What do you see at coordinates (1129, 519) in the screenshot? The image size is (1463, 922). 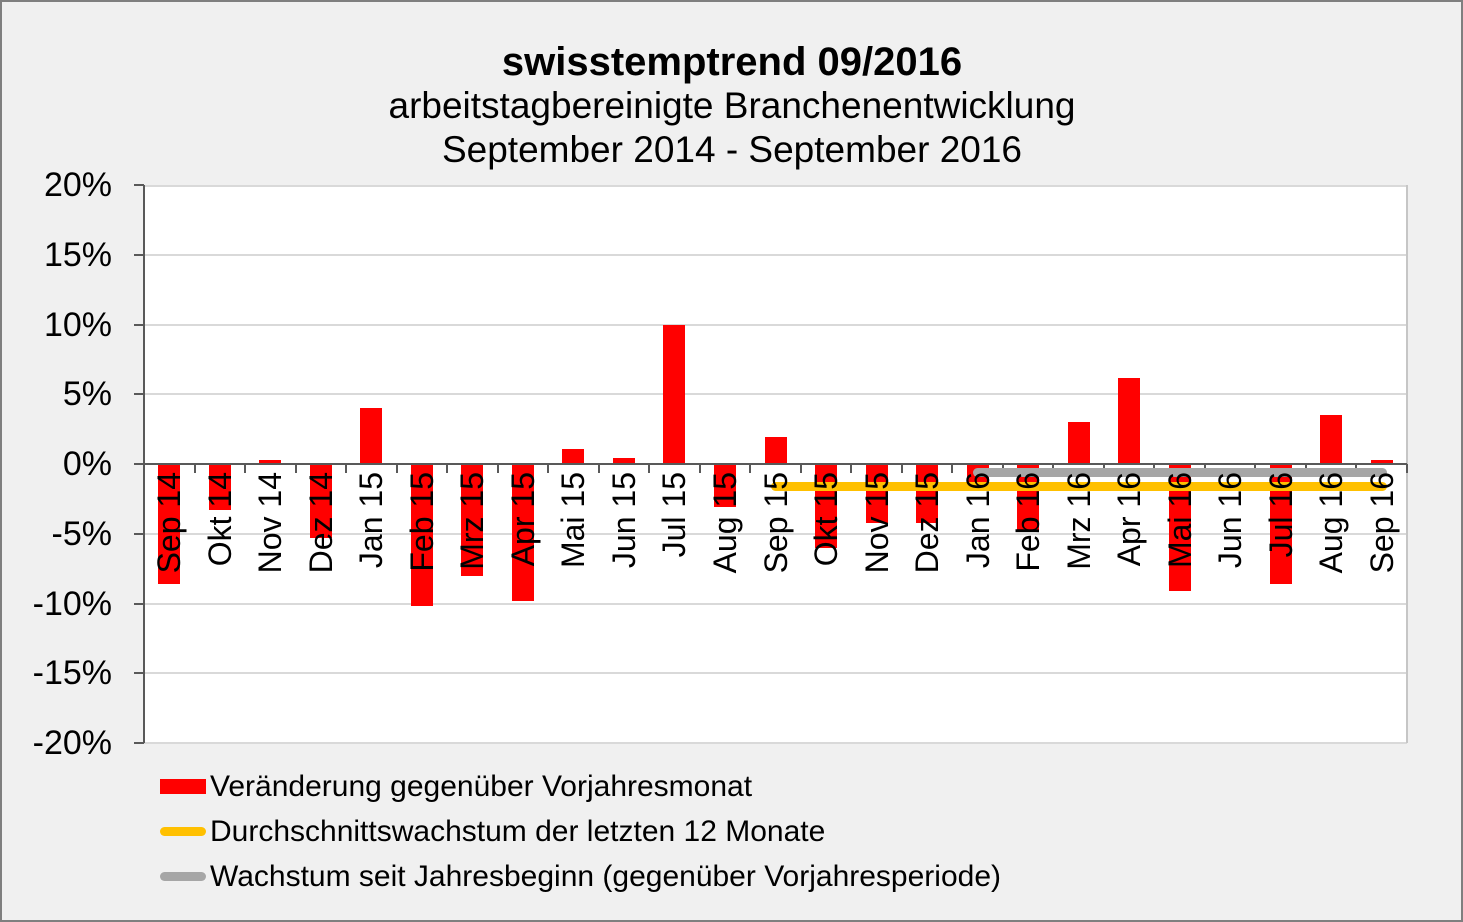 I see `category-label-apr-16: Apr 16` at bounding box center [1129, 519].